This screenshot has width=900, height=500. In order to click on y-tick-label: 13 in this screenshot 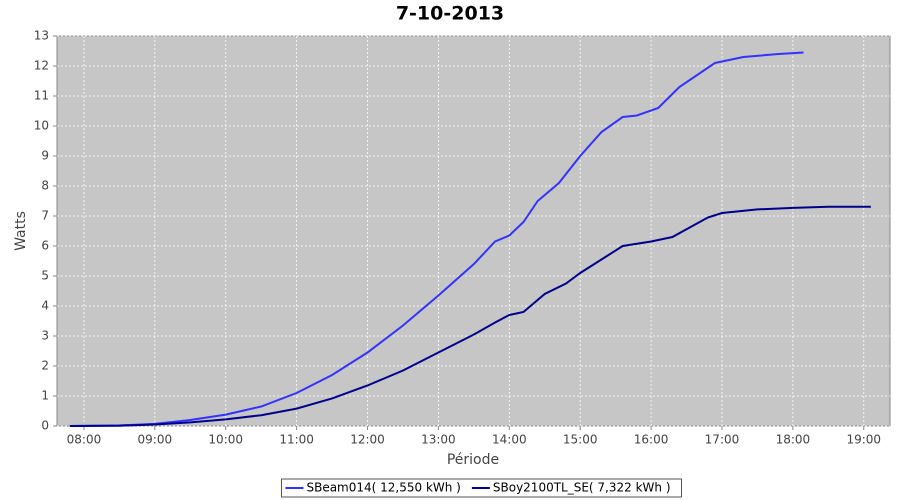, I will do `click(41, 36)`.